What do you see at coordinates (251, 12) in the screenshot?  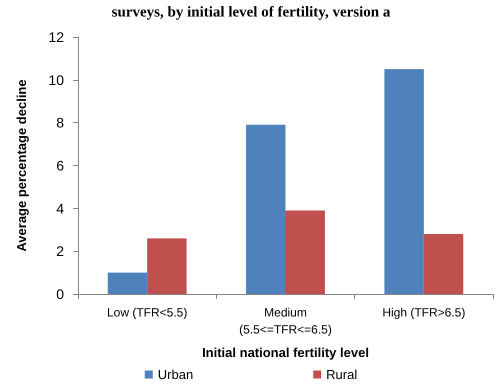 I see `chart-title: surveys, by initial level of fertility, version a` at bounding box center [251, 12].